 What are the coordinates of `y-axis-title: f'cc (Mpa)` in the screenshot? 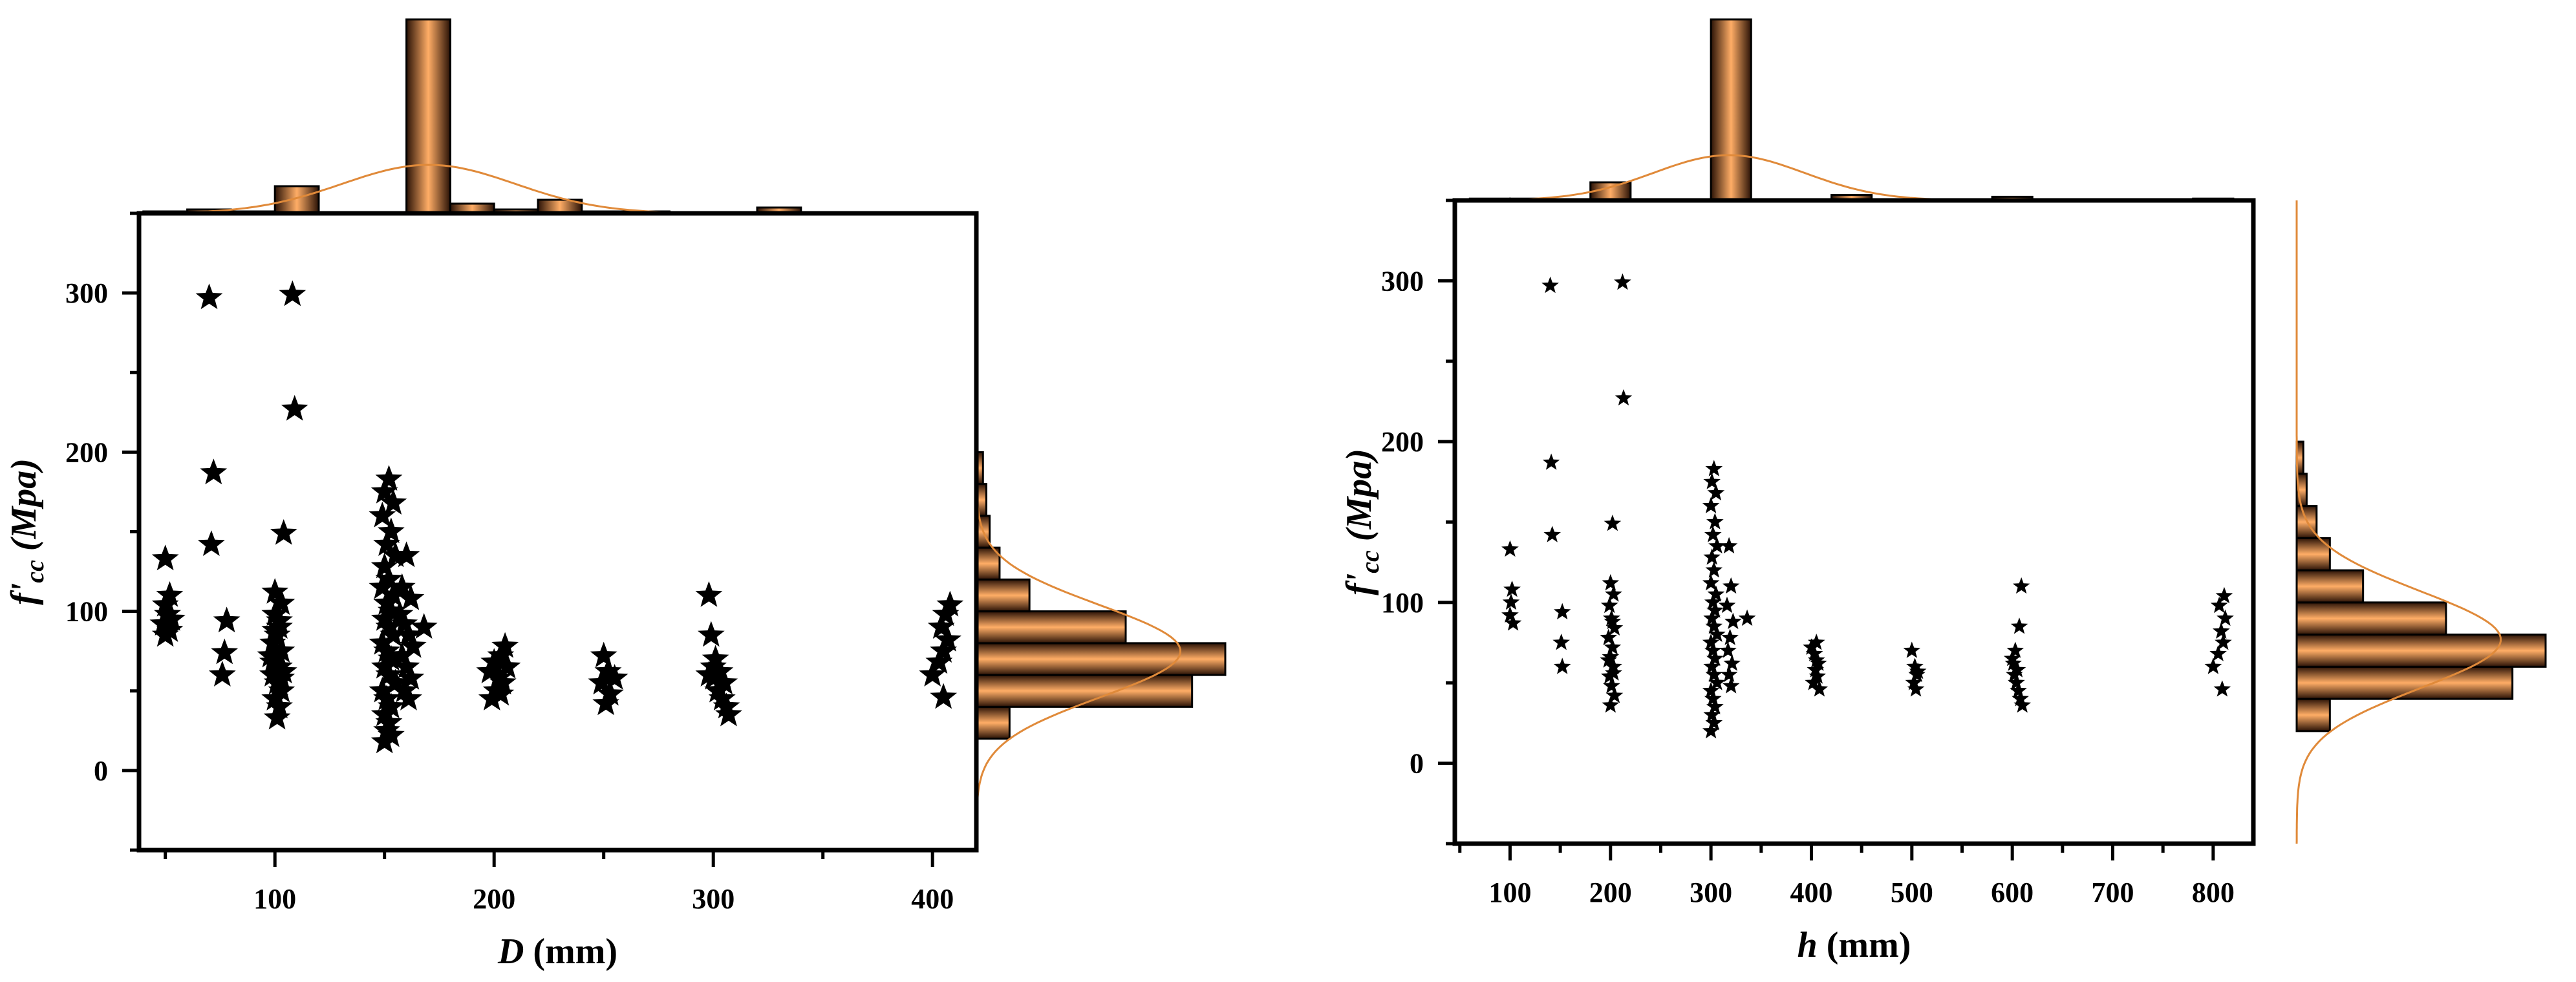 It's located at (1361, 522).